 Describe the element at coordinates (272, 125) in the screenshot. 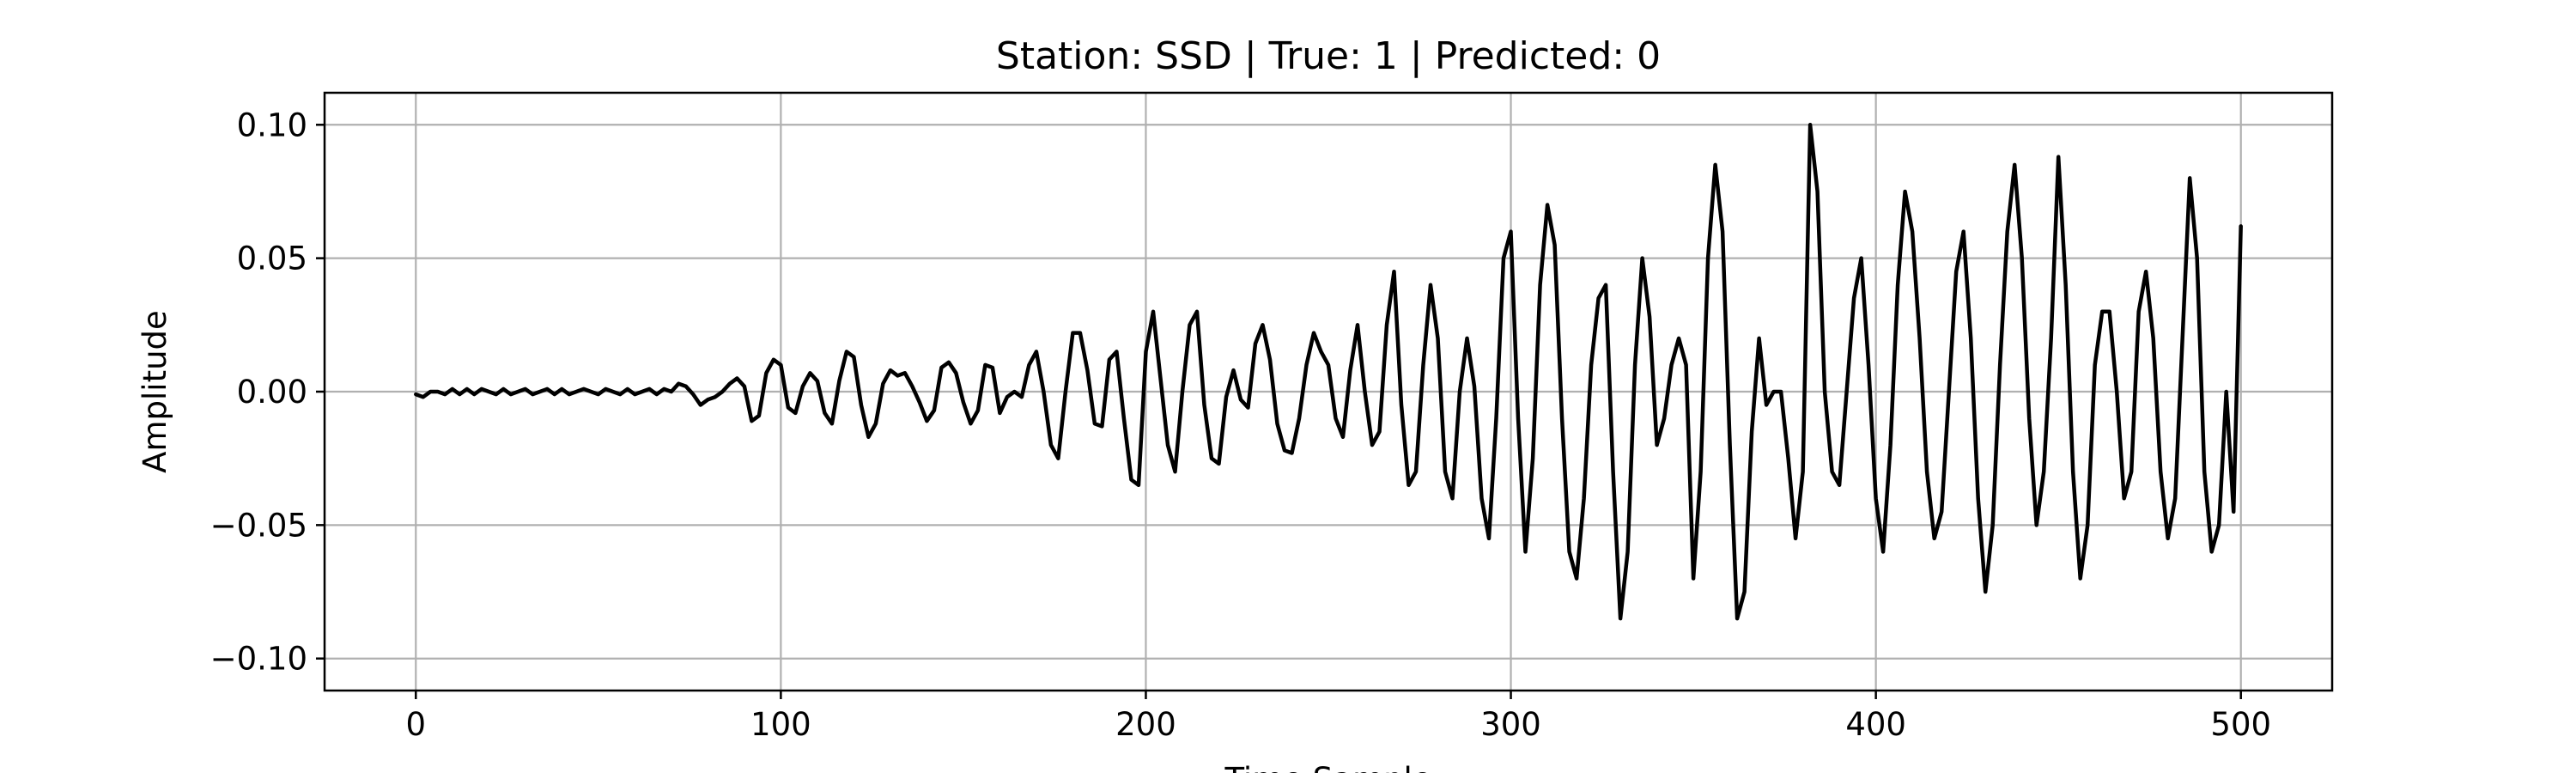

I see `y-tick-label-4: 0.10` at that location.